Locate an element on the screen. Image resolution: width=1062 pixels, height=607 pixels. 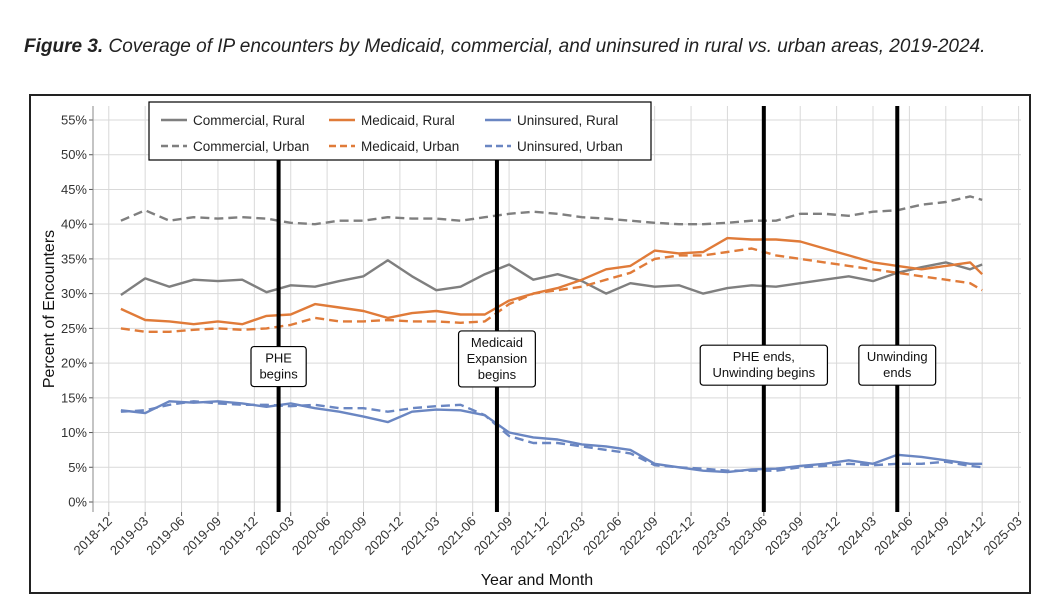
y-tick-label: 40% is located at coordinates (74, 224).